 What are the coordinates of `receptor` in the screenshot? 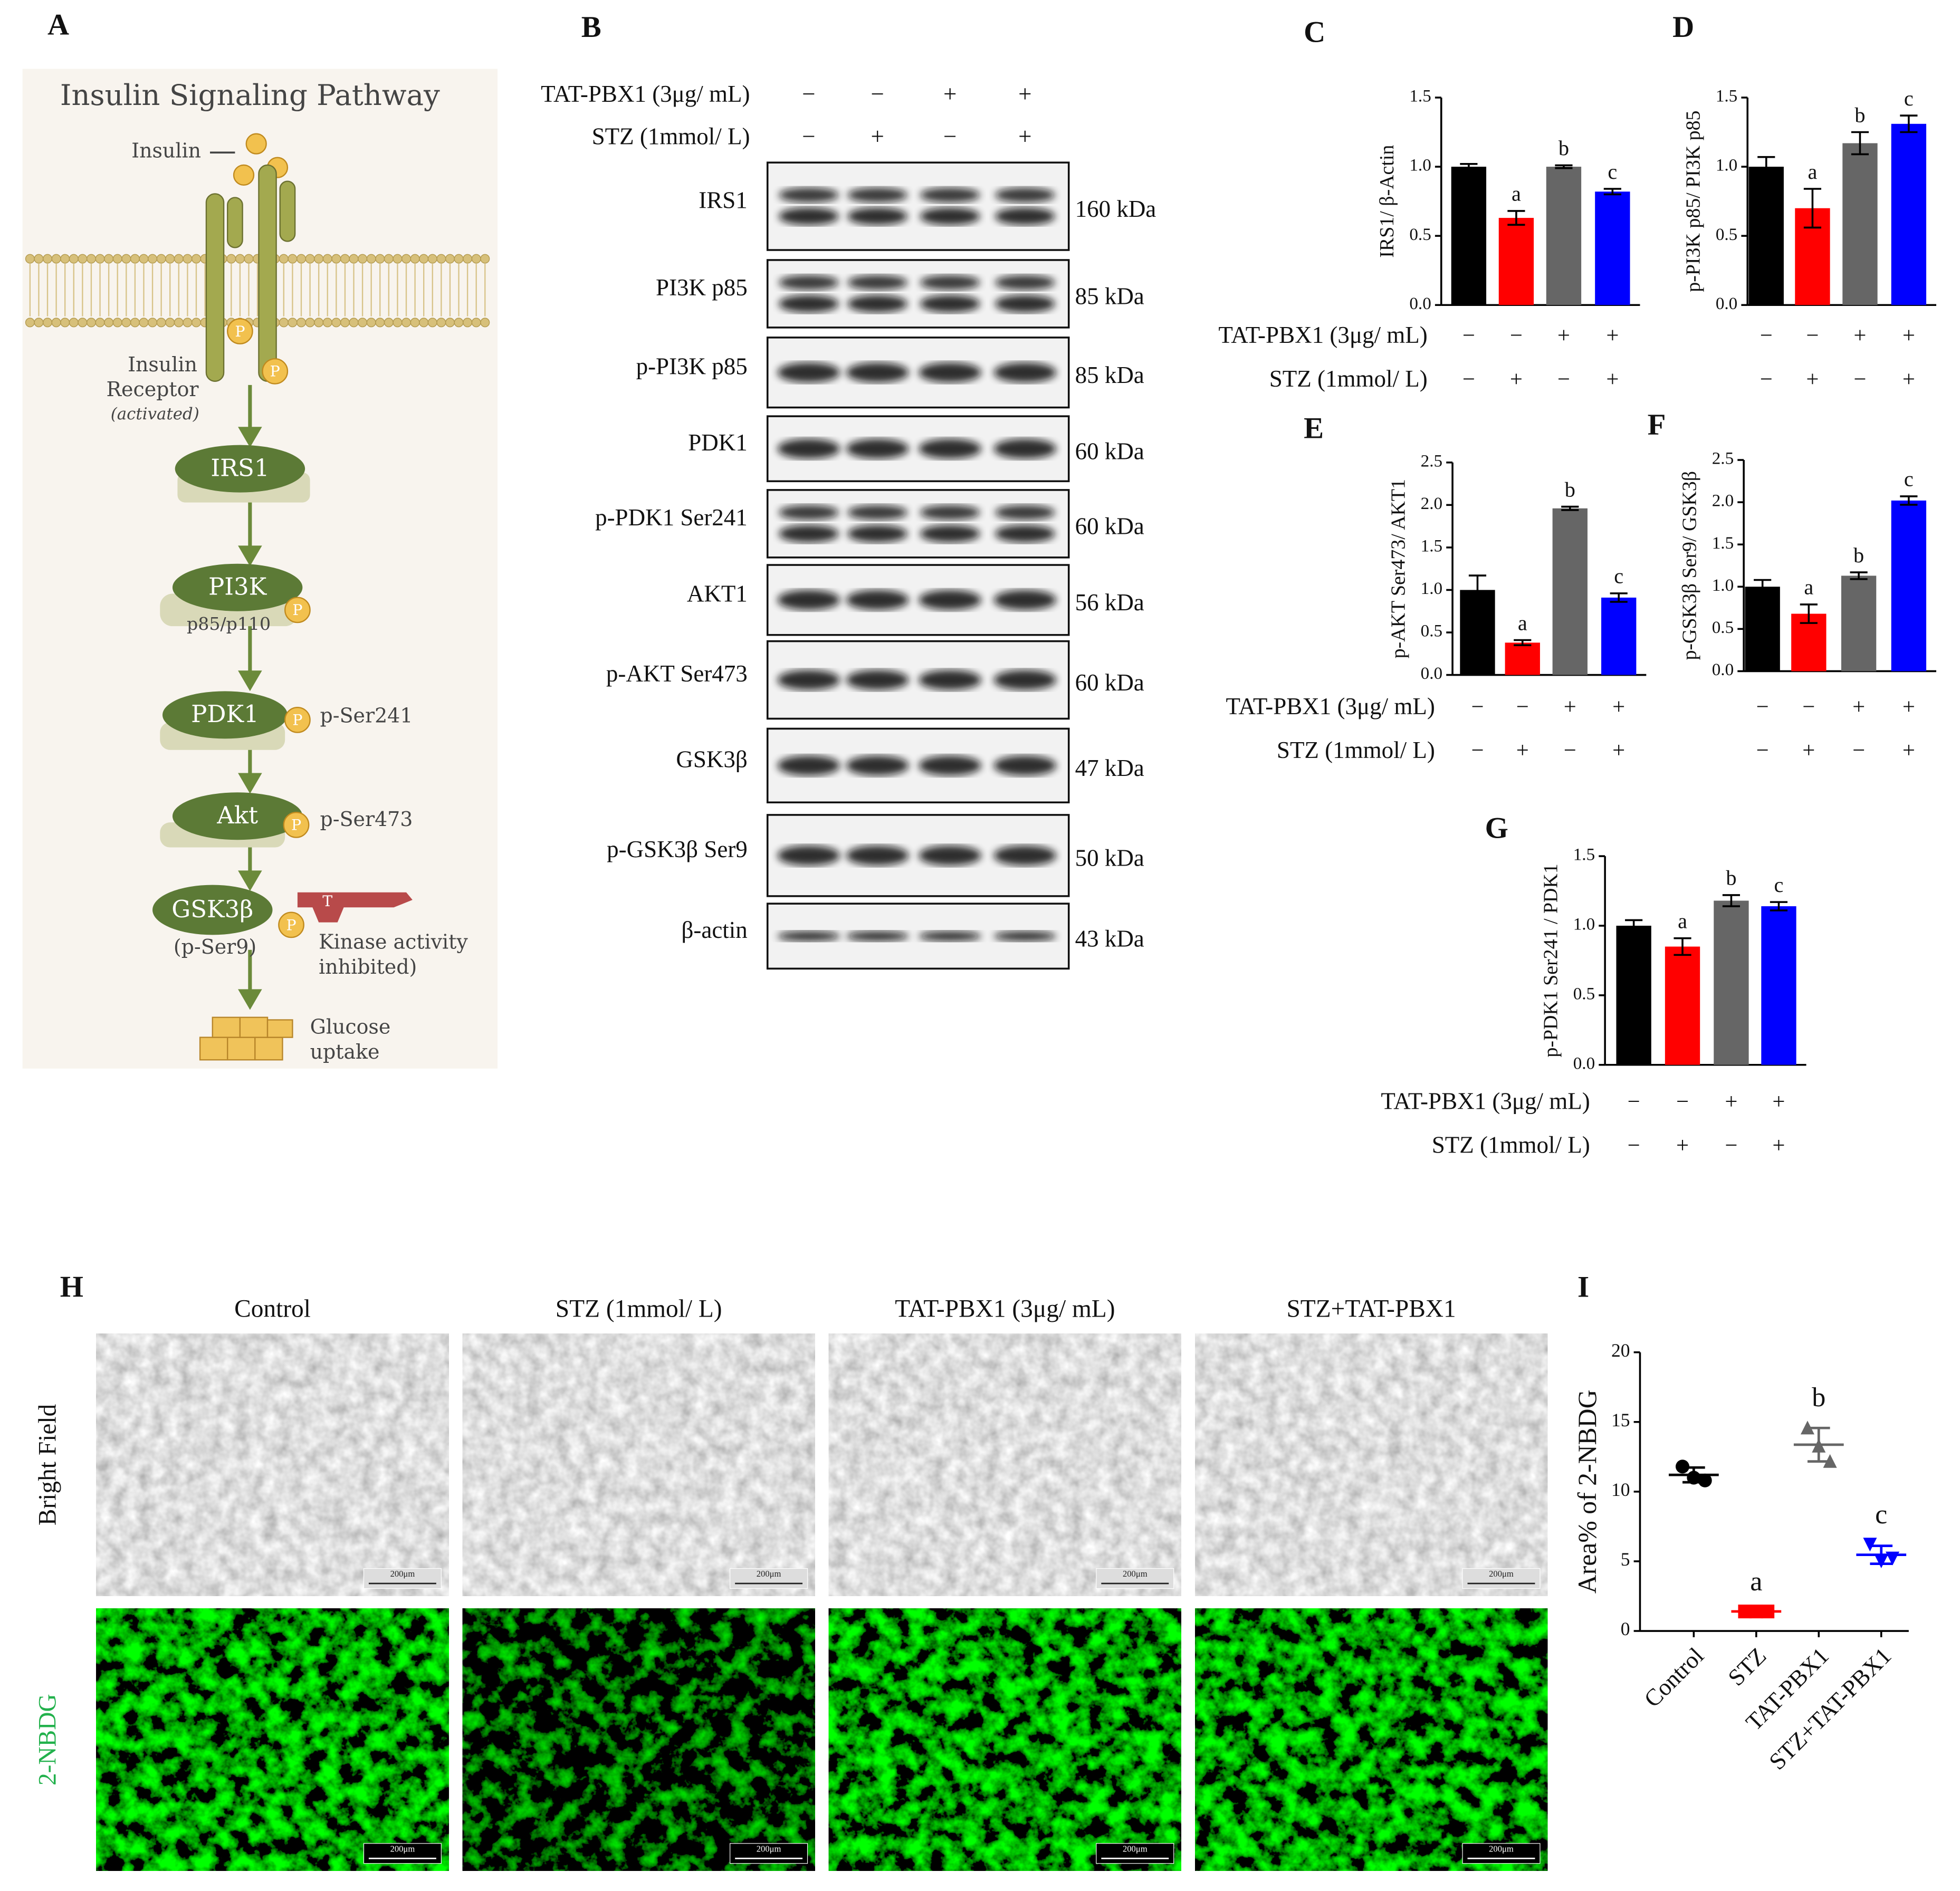 It's located at (215, 288).